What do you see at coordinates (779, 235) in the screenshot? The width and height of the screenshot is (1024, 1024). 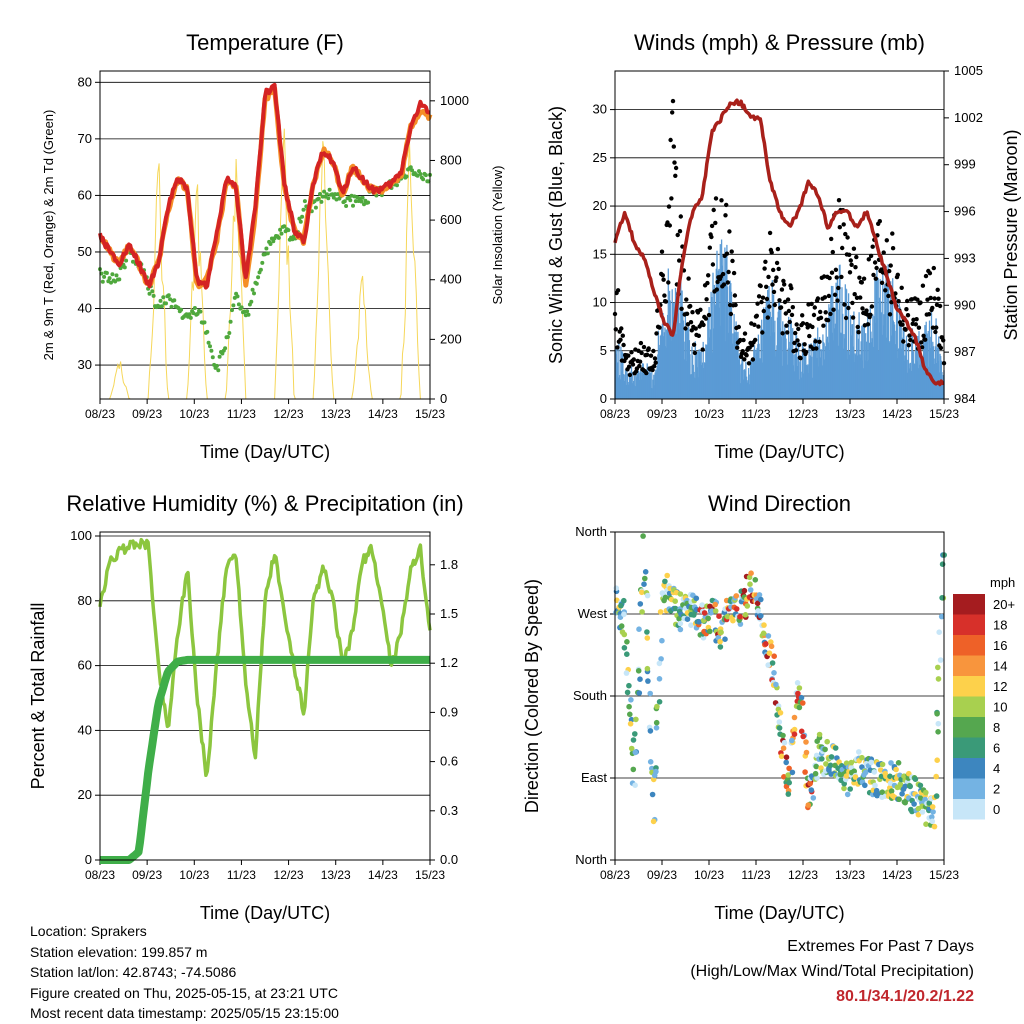 I see `plot-frame` at bounding box center [779, 235].